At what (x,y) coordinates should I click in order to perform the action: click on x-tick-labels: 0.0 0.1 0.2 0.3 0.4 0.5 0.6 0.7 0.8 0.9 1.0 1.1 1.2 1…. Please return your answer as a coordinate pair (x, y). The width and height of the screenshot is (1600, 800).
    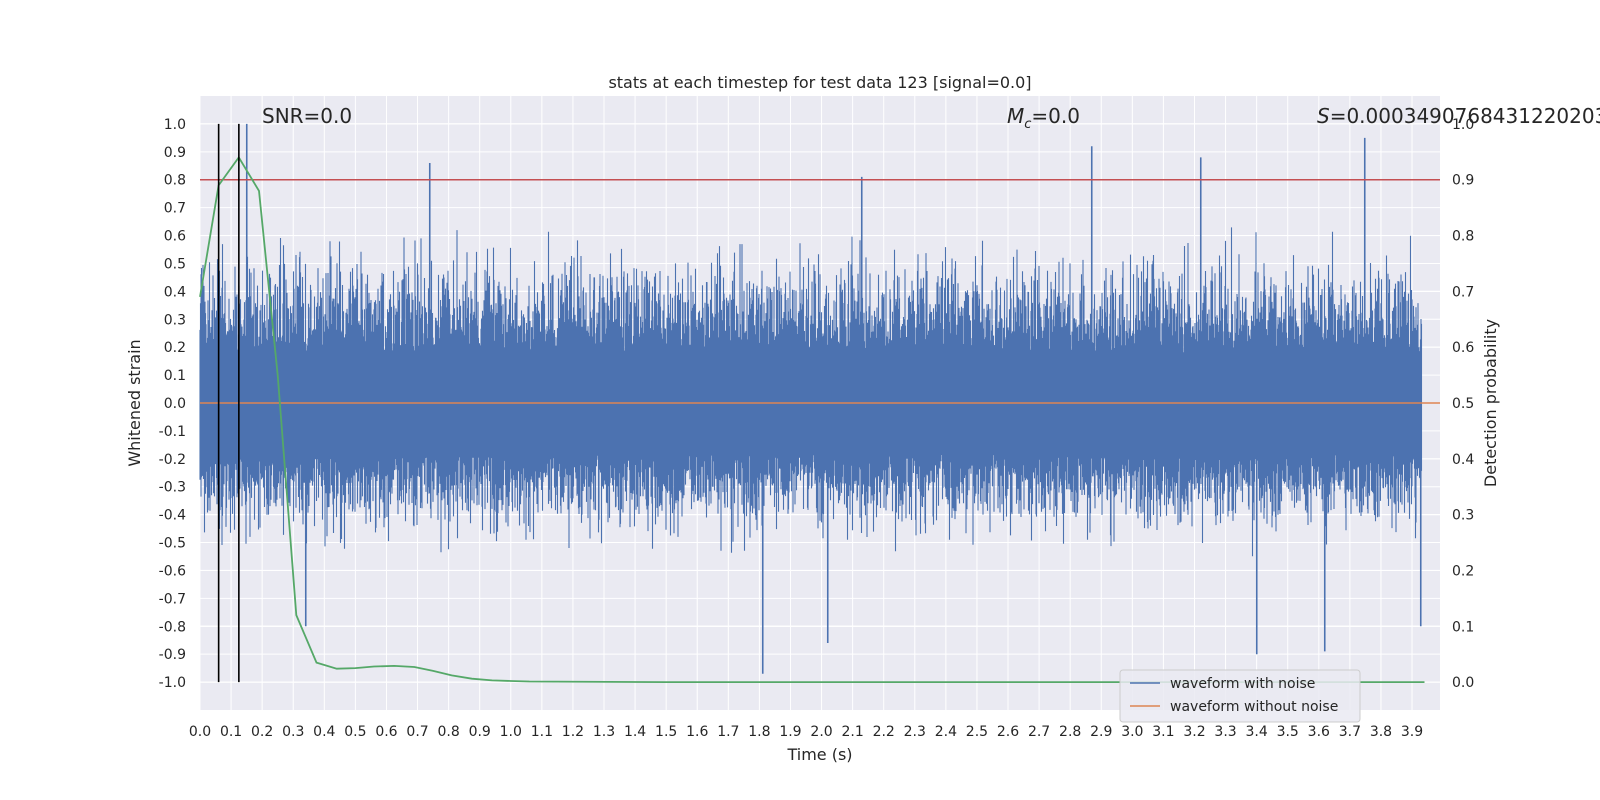
    Looking at the image, I should click on (806, 732).